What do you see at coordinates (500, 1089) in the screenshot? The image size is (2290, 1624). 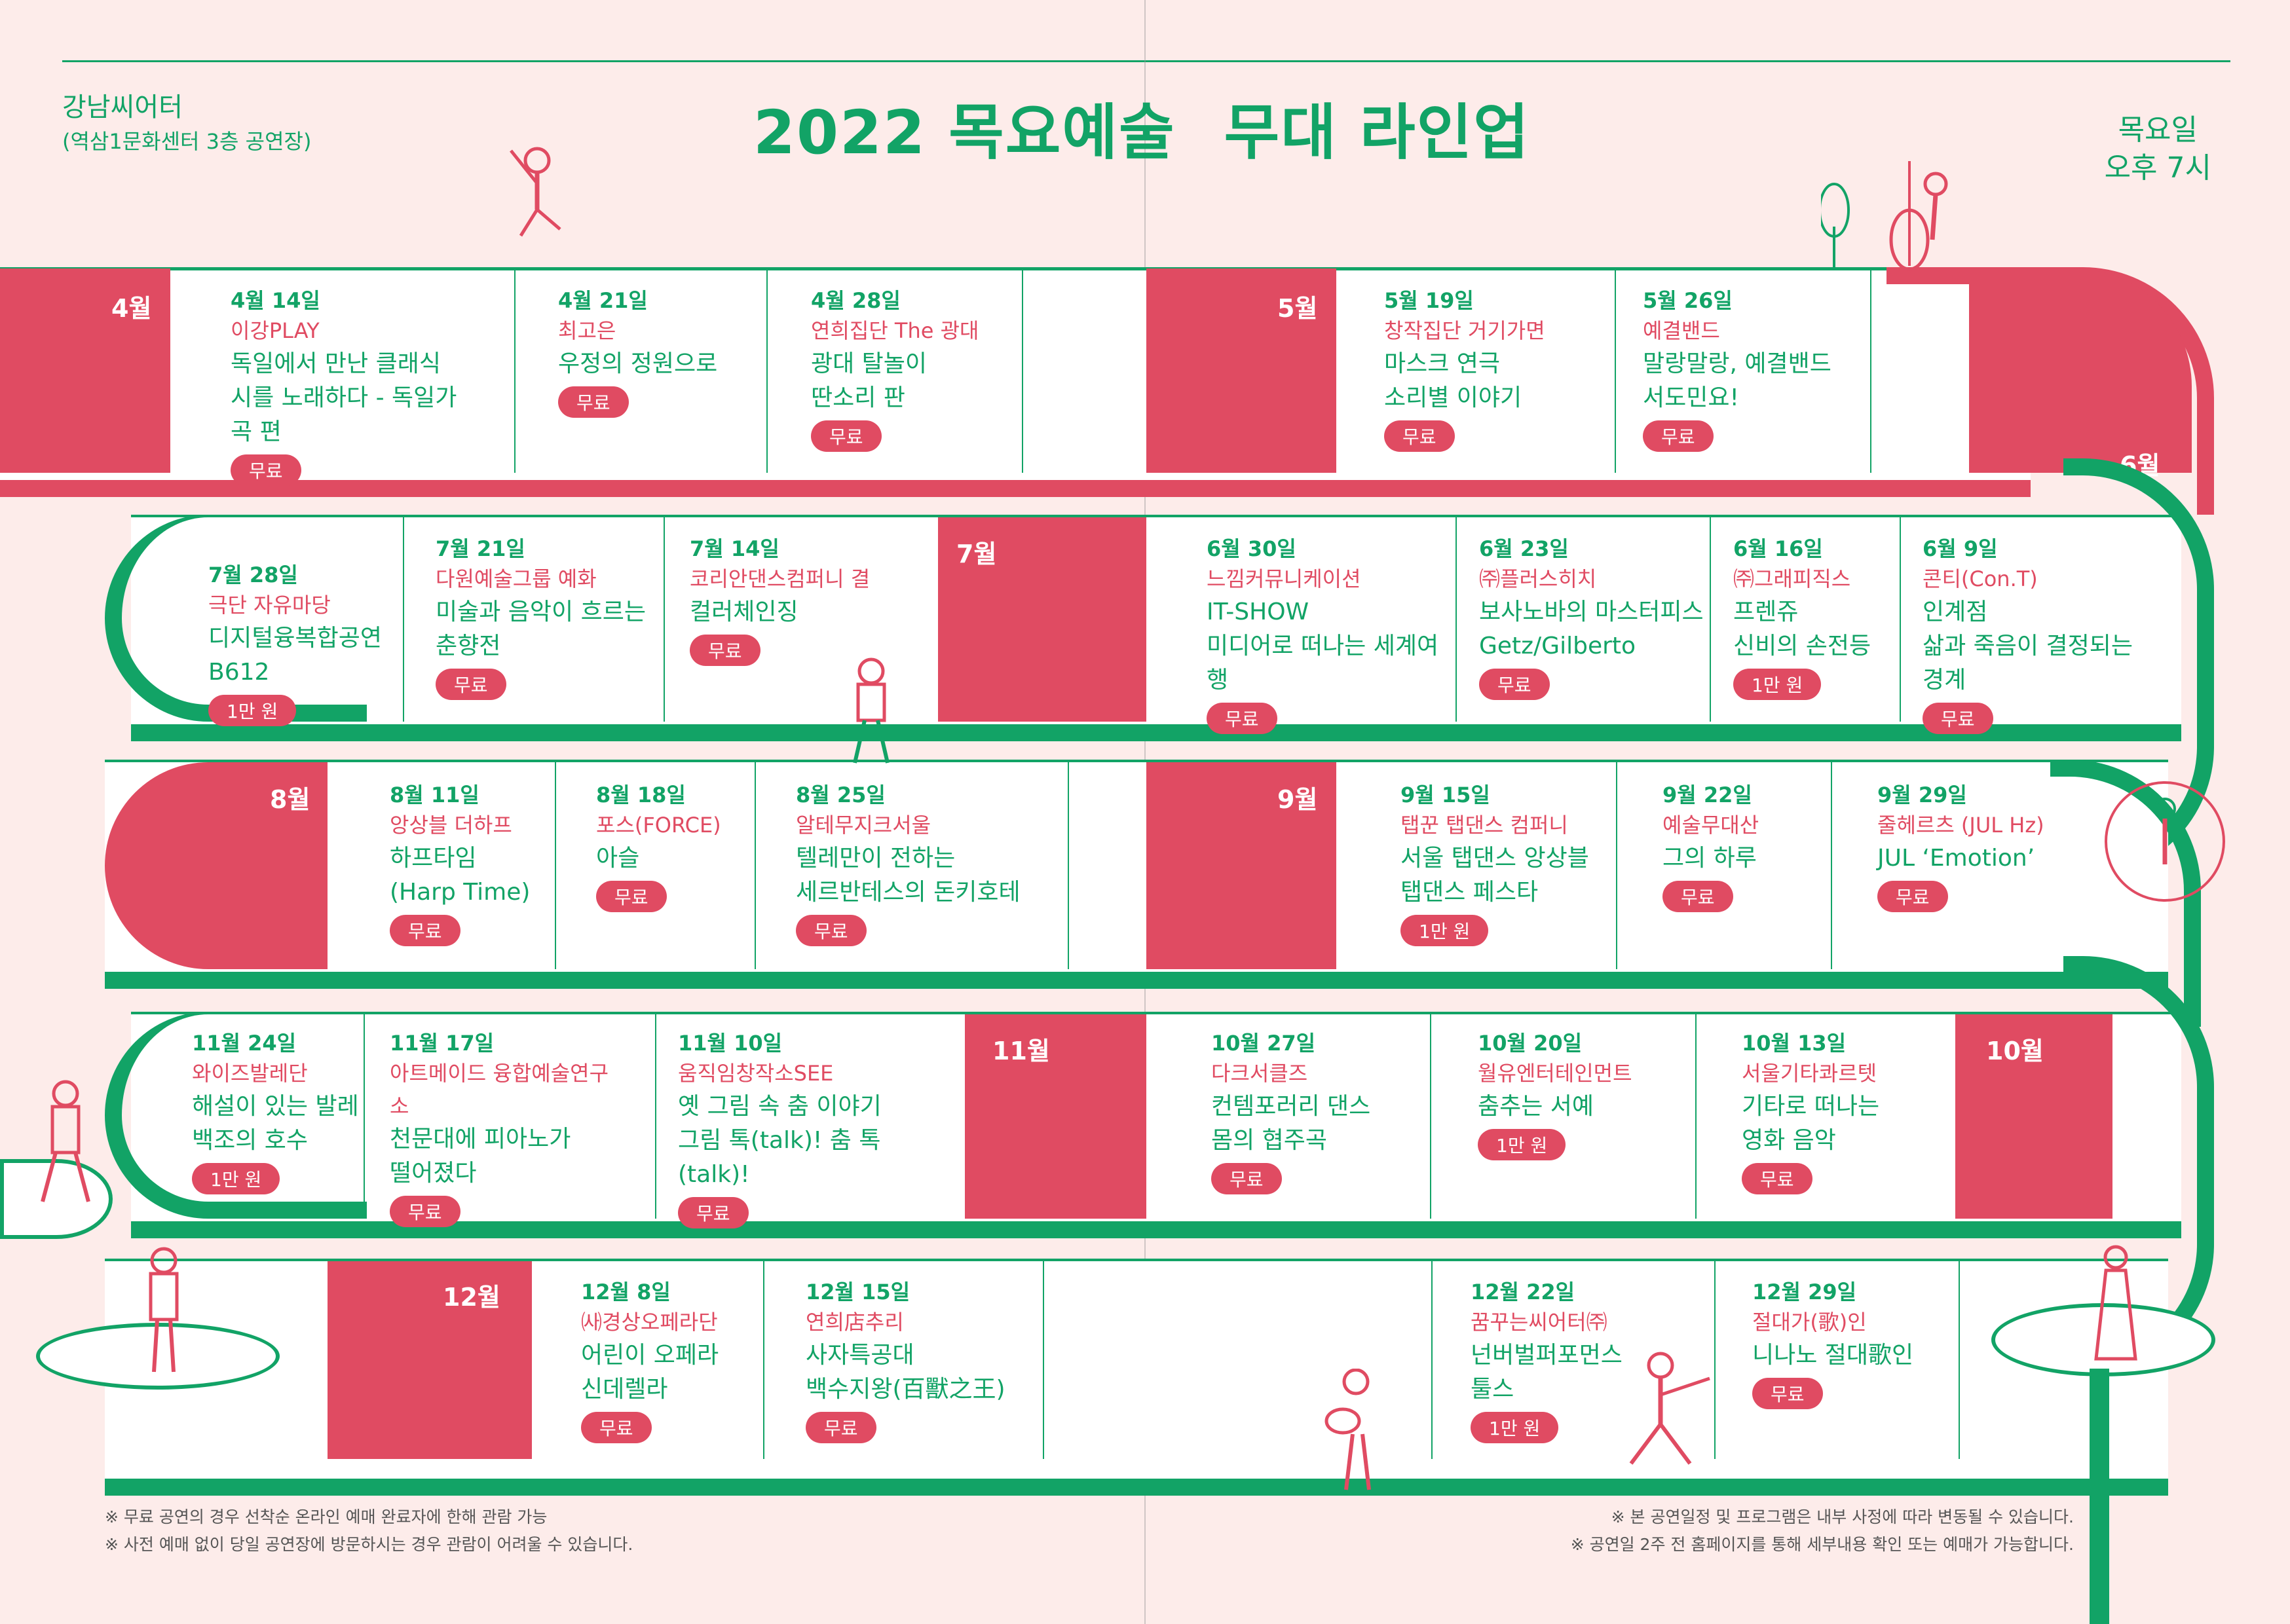 I see `event-group: 아트메이드 융합예술연구소` at bounding box center [500, 1089].